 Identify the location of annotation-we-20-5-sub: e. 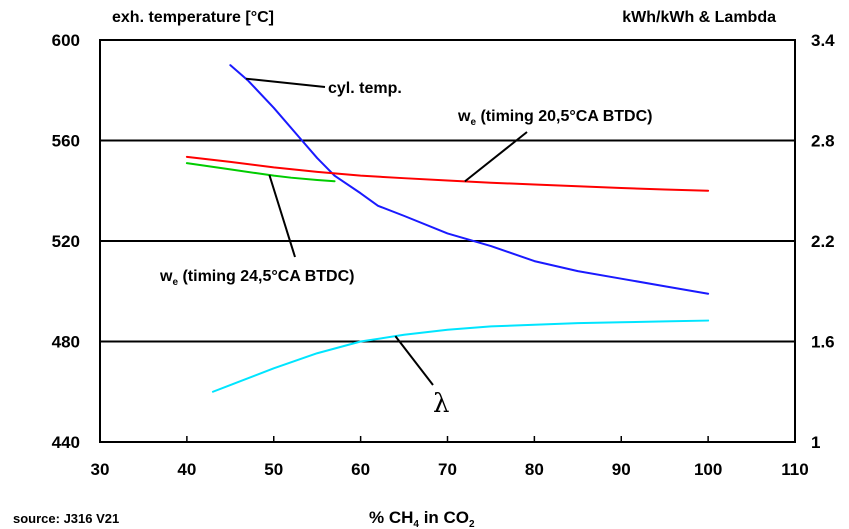
(473, 122).